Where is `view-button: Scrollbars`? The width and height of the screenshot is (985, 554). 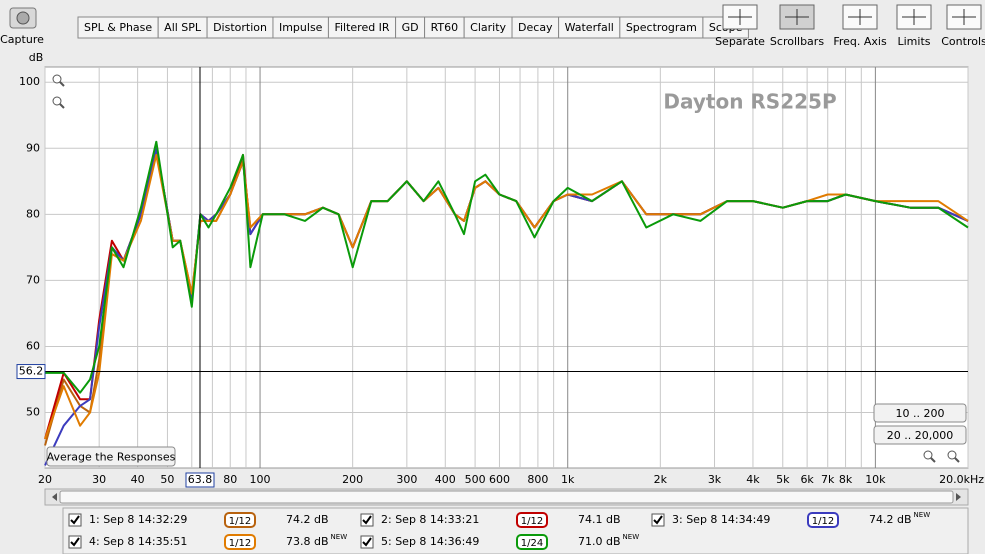 view-button: Scrollbars is located at coordinates (797, 26).